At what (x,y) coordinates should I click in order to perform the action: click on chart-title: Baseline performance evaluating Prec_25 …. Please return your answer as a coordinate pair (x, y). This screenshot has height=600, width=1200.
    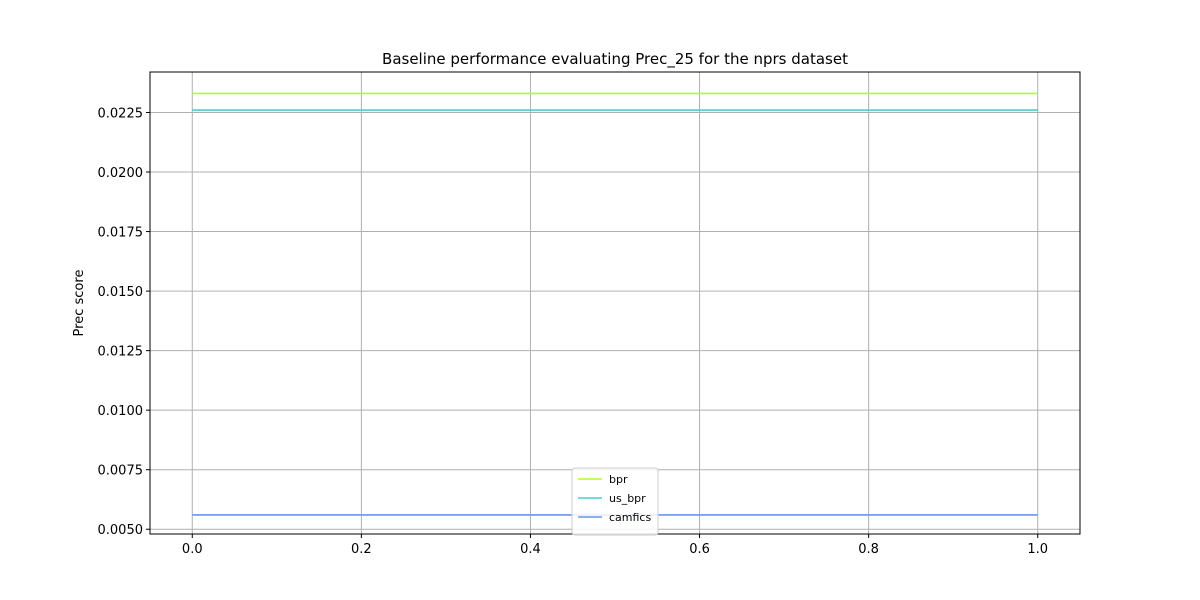
    Looking at the image, I should click on (615, 59).